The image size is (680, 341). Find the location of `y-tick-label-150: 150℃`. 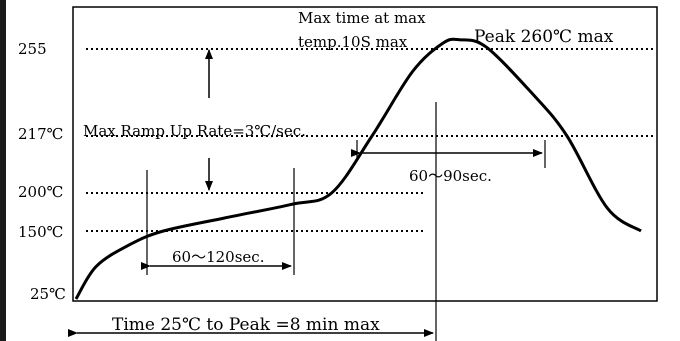

y-tick-label-150: 150℃ is located at coordinates (40, 232).